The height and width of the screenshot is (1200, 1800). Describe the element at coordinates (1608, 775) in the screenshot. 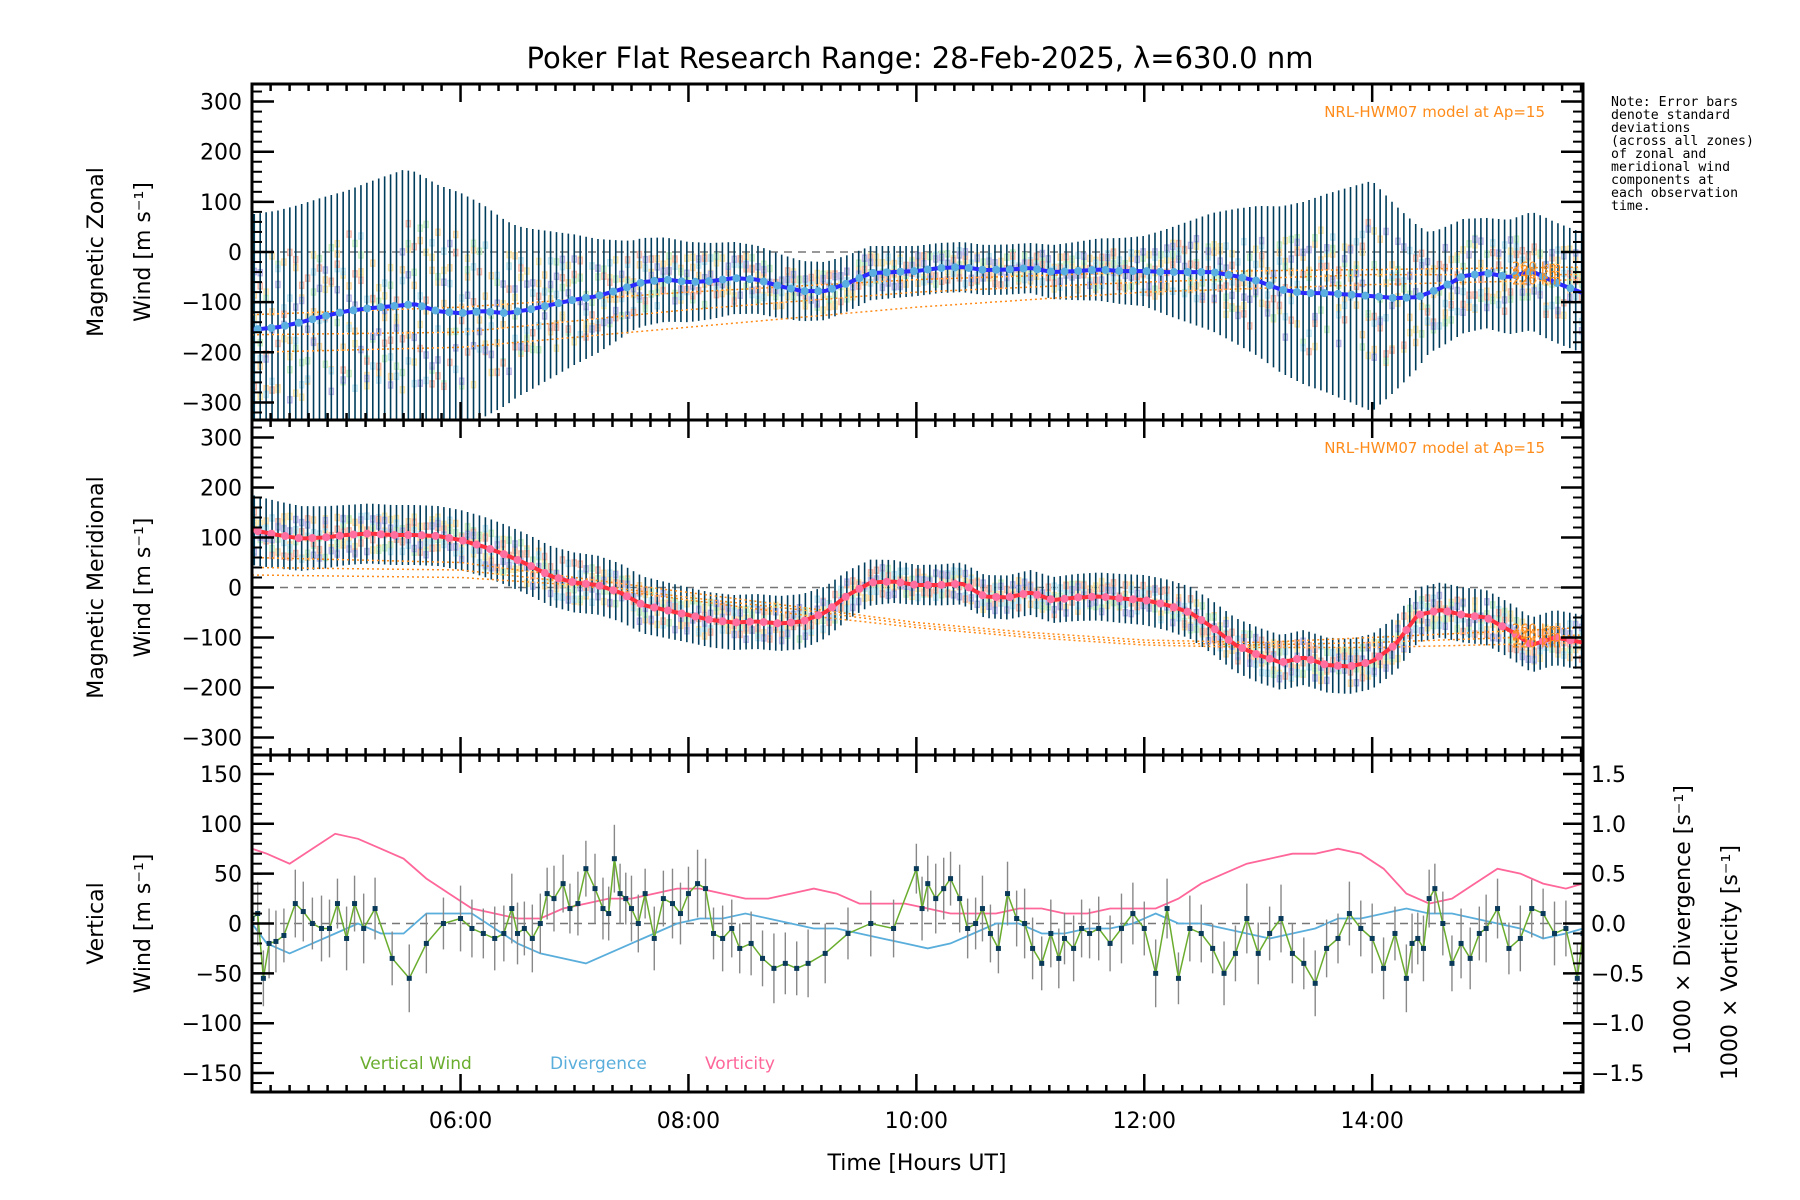

I see `right-tick-label: 1.5` at that location.